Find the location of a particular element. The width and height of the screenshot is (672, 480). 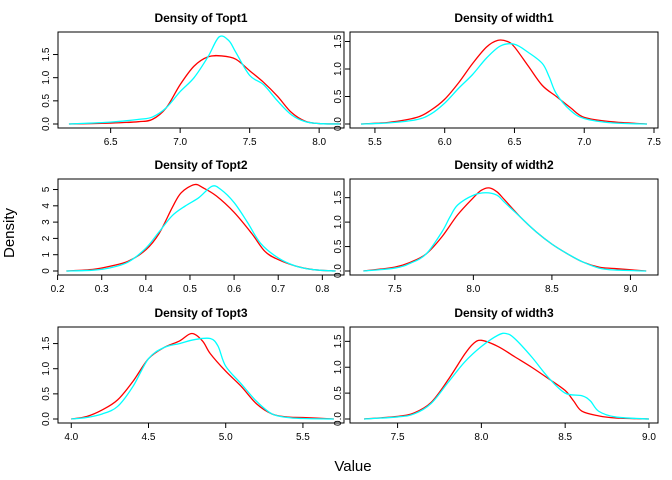

x-tick-label: 0.3 is located at coordinates (102, 289).